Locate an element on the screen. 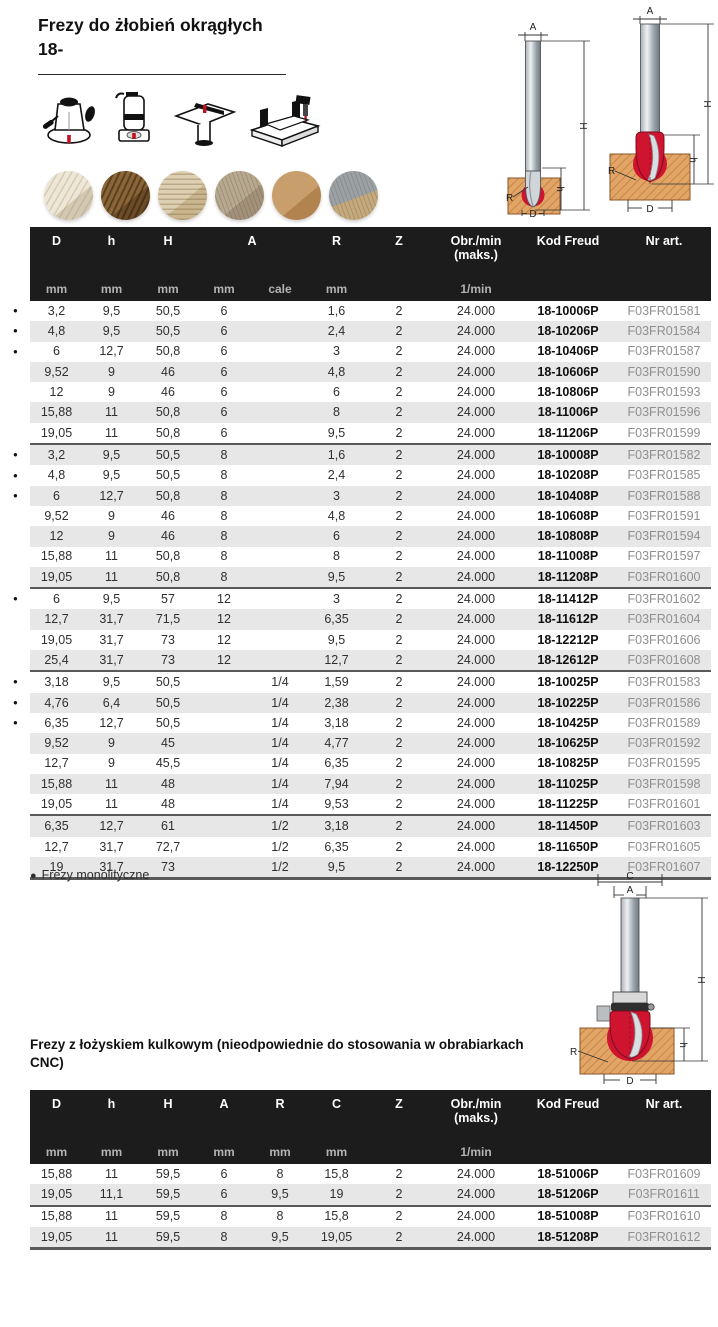 This screenshot has width=718, height=1327. cell-r: 2,4 is located at coordinates (336, 331).